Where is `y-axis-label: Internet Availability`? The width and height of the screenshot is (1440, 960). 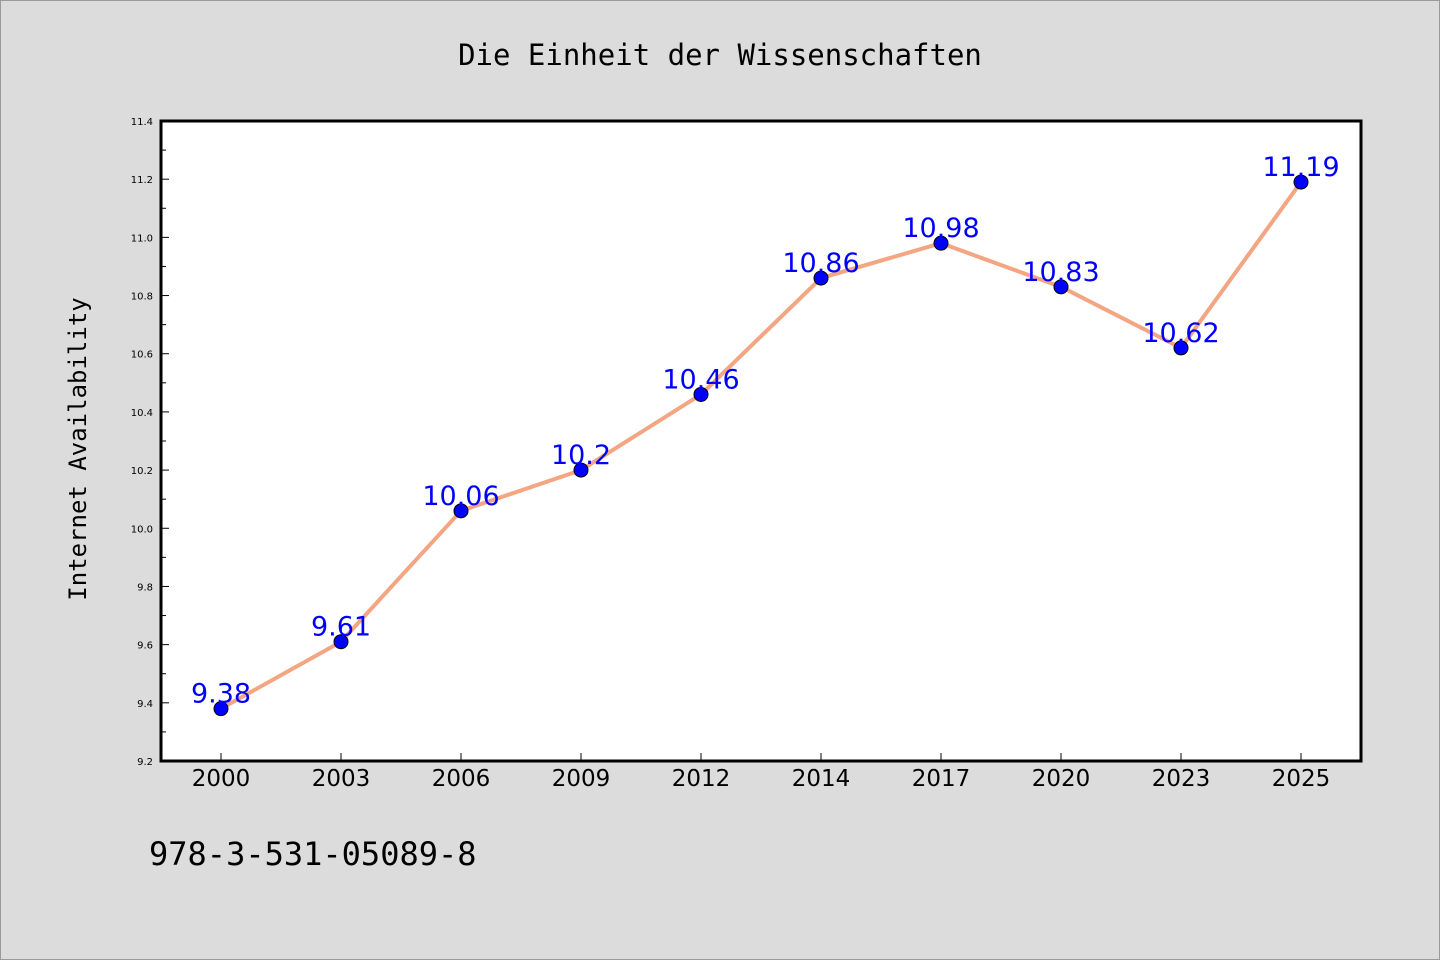 y-axis-label: Internet Availability is located at coordinates (78, 448).